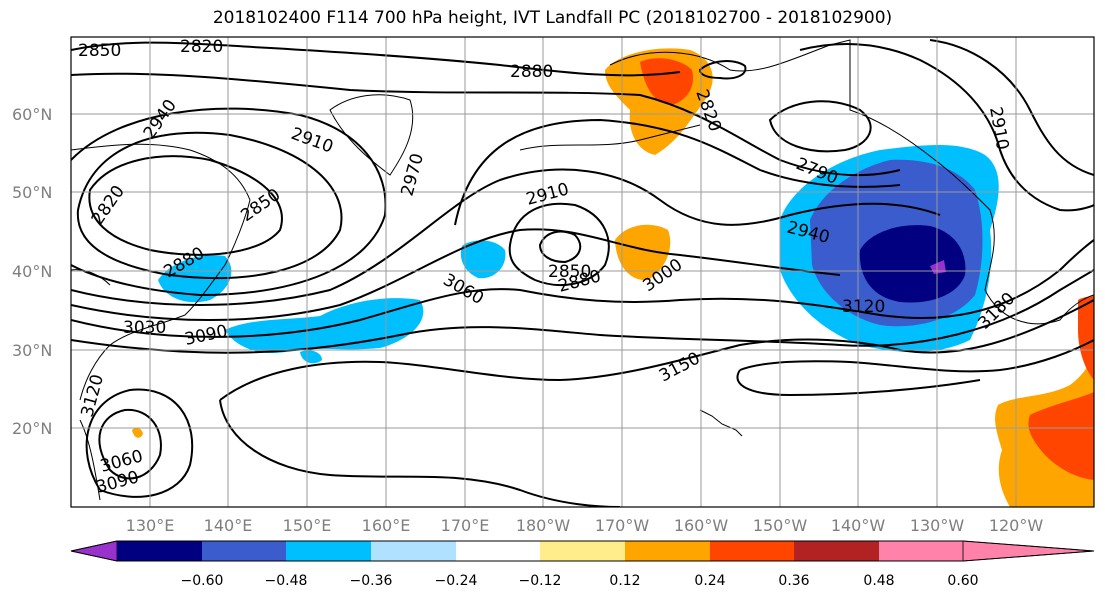  Describe the element at coordinates (307, 525) in the screenshot. I see `lon-label: 150°E` at that location.